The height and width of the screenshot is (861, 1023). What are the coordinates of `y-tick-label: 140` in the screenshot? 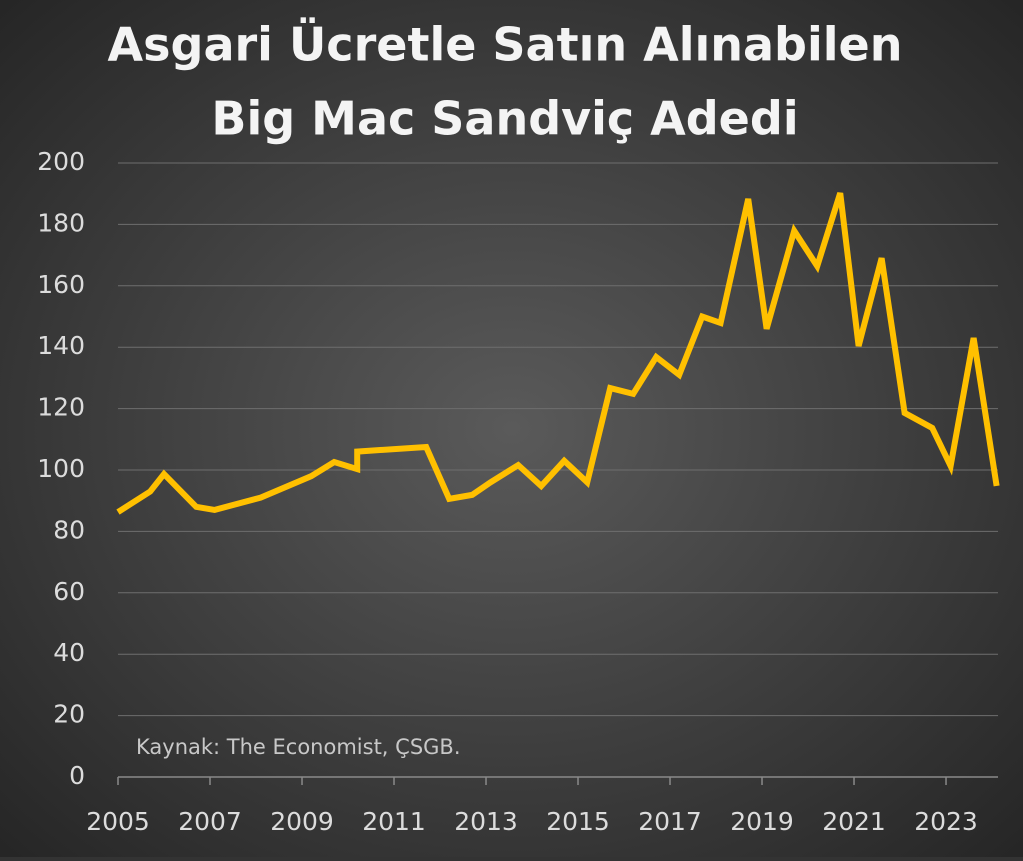 It's located at (61, 345).